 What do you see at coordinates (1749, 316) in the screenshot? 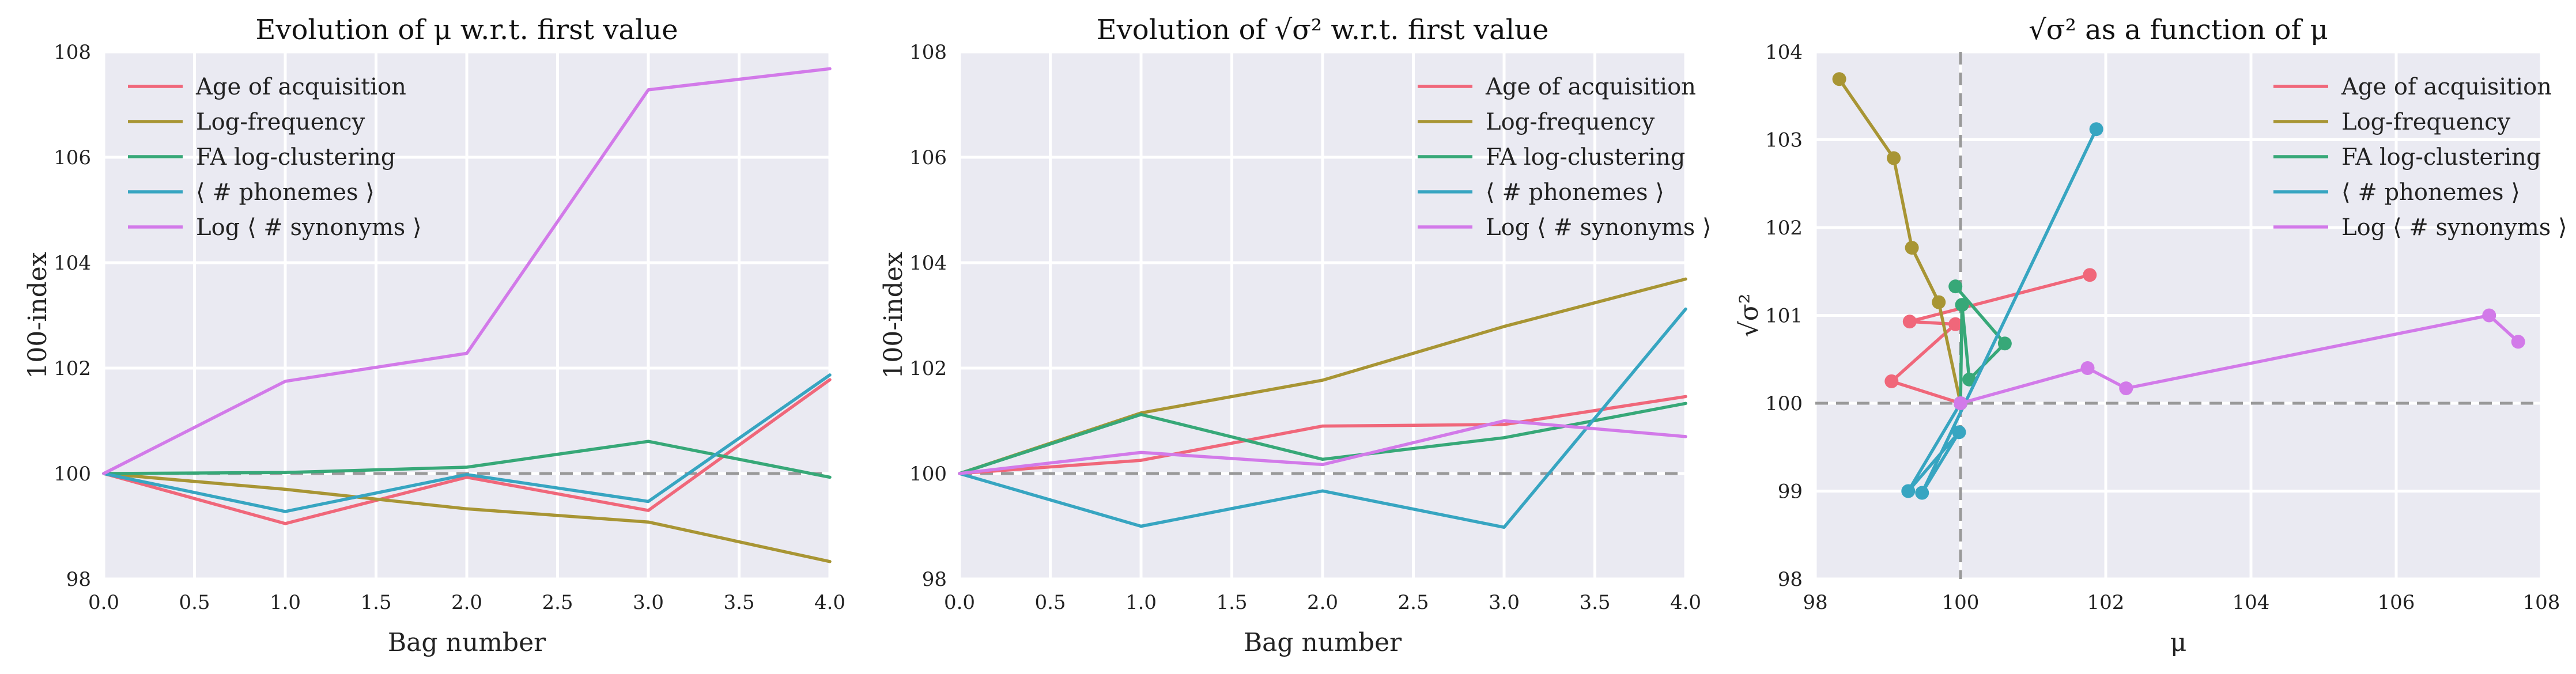
I see `y-axis-label: √σ²` at bounding box center [1749, 316].